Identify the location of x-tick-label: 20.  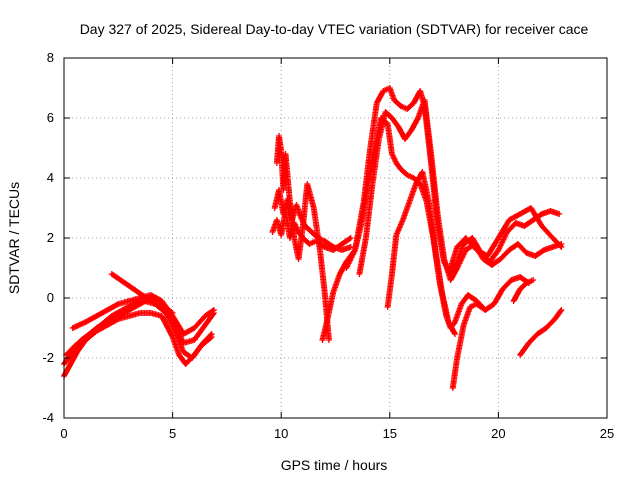
(498, 433).